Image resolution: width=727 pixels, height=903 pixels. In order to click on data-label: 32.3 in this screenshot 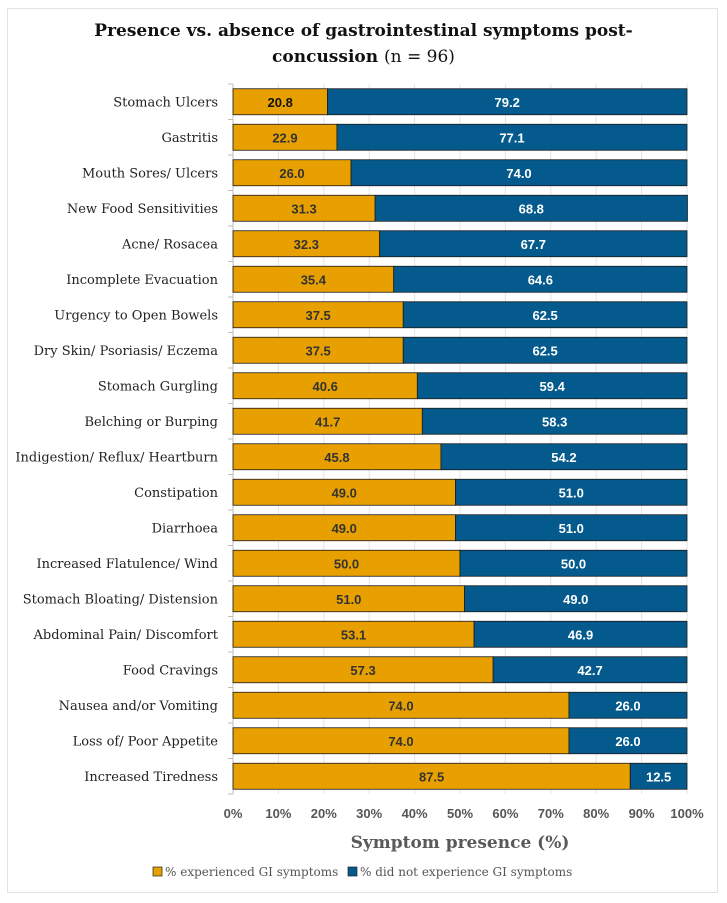, I will do `click(306, 244)`.